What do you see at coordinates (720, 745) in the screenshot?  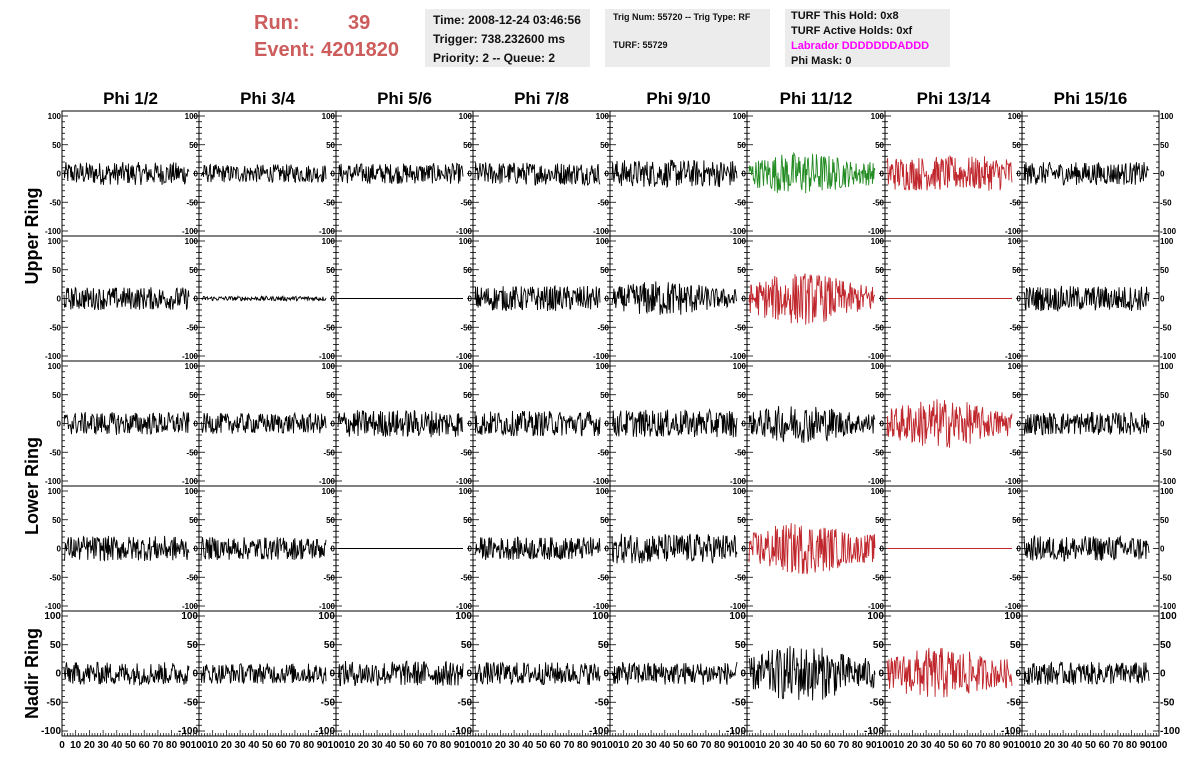 I see `x-tick-label: 80` at bounding box center [720, 745].